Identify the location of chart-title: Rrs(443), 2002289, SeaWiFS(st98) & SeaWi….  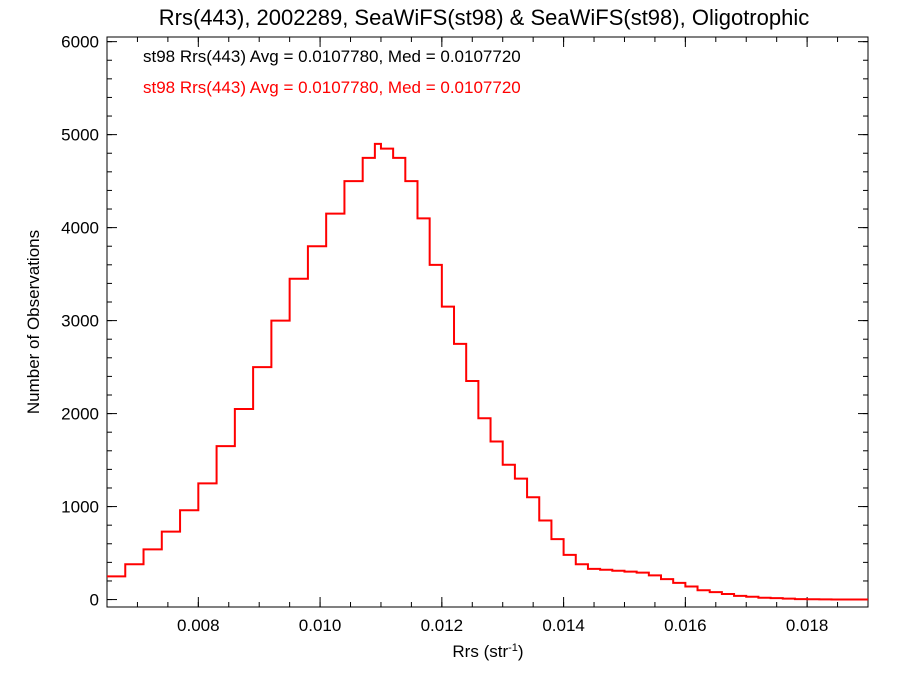
(484, 17).